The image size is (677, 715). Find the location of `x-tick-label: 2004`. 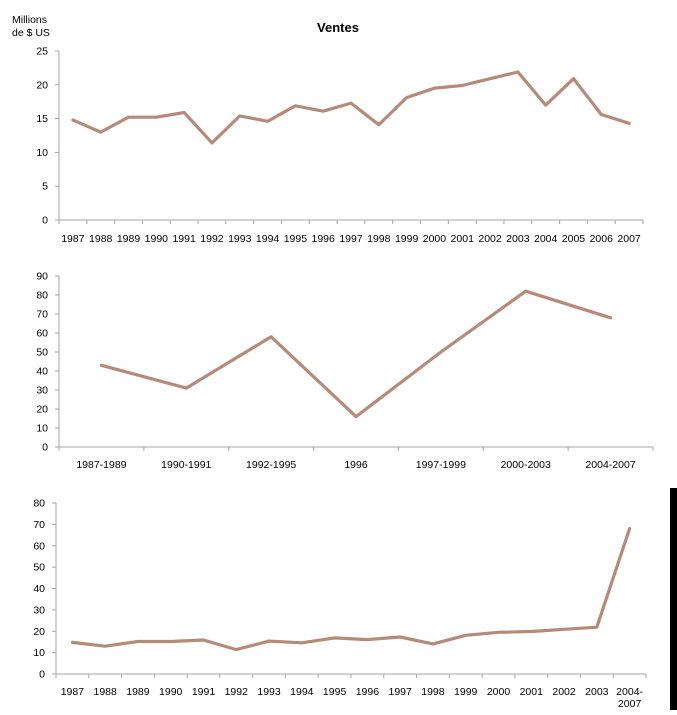

x-tick-label: 2004 is located at coordinates (546, 239).